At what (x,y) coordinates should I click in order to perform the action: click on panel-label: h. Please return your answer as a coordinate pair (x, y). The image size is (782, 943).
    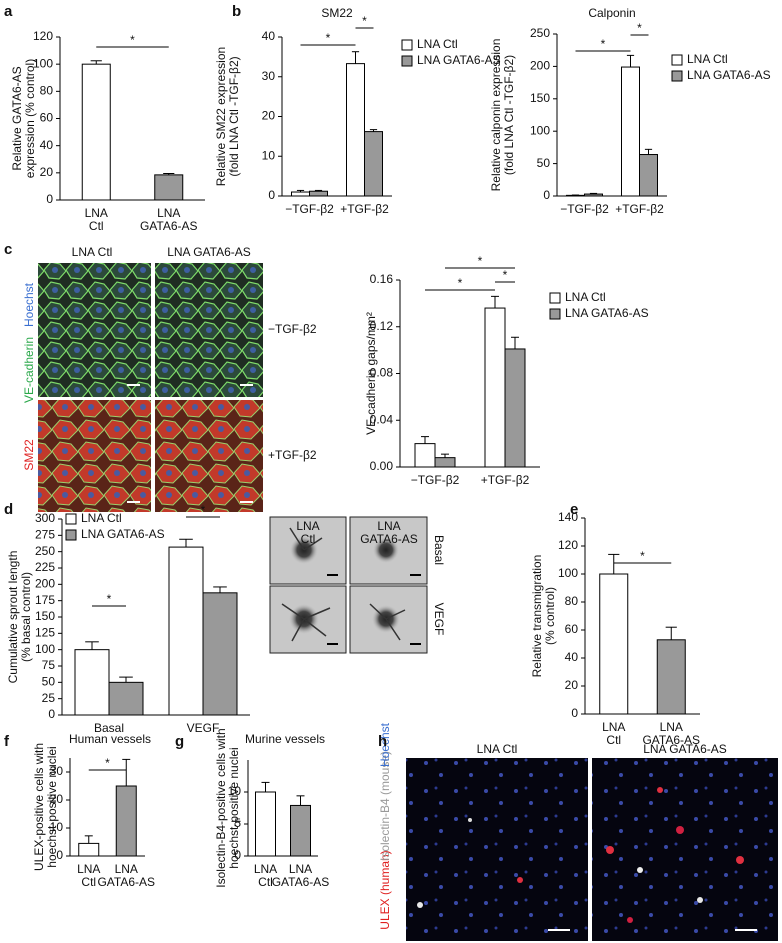
    Looking at the image, I should click on (382, 741).